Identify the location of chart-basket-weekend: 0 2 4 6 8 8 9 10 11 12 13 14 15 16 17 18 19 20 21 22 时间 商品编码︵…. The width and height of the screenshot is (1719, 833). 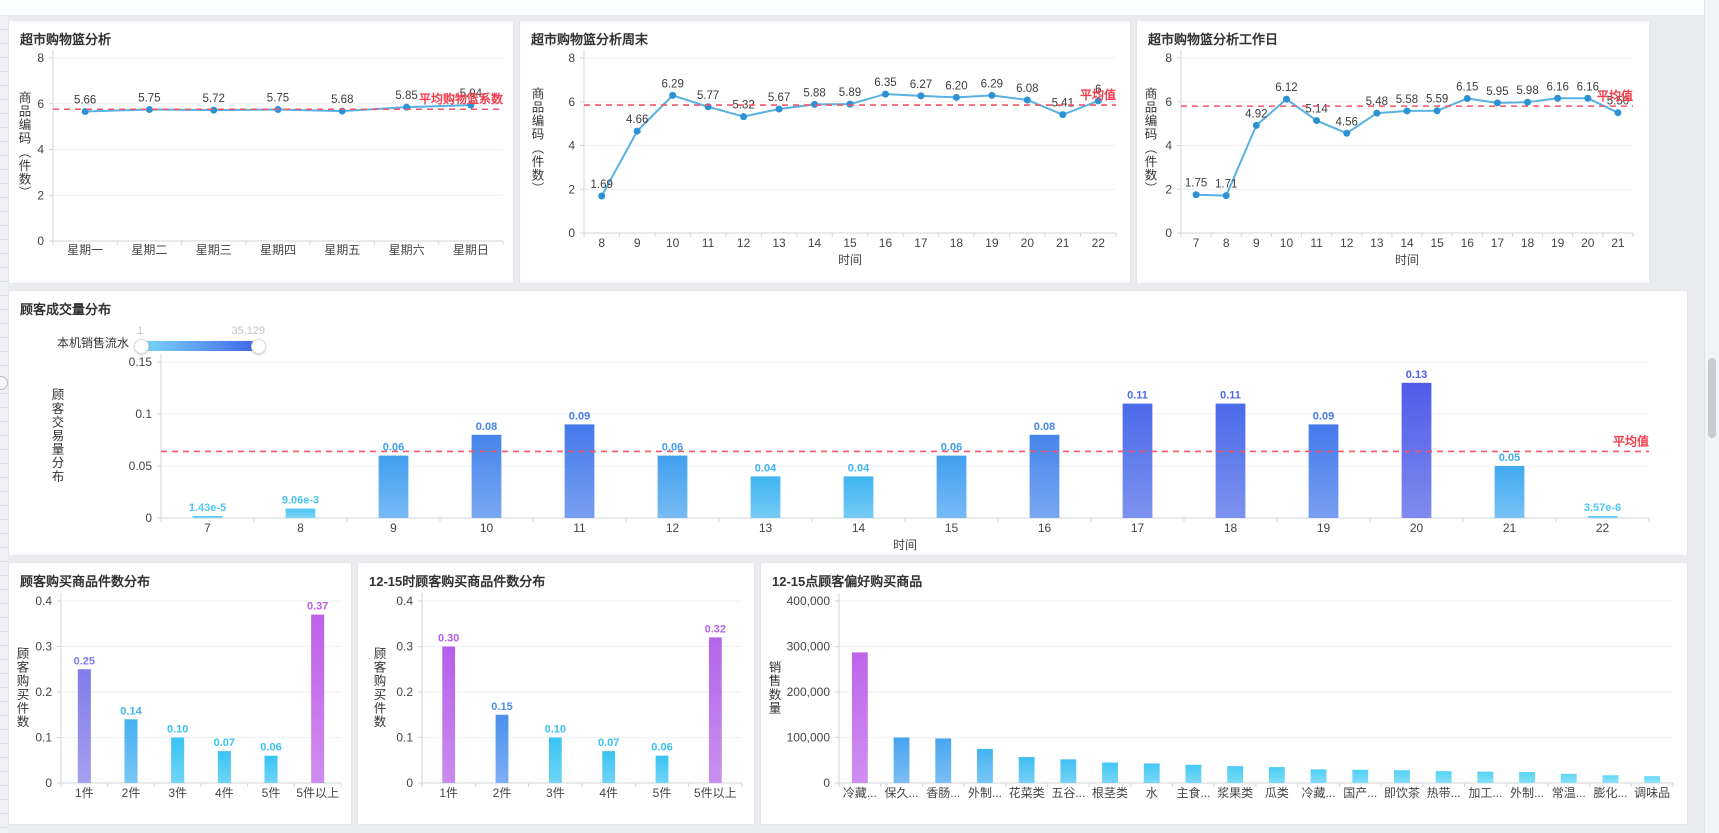
(825, 152).